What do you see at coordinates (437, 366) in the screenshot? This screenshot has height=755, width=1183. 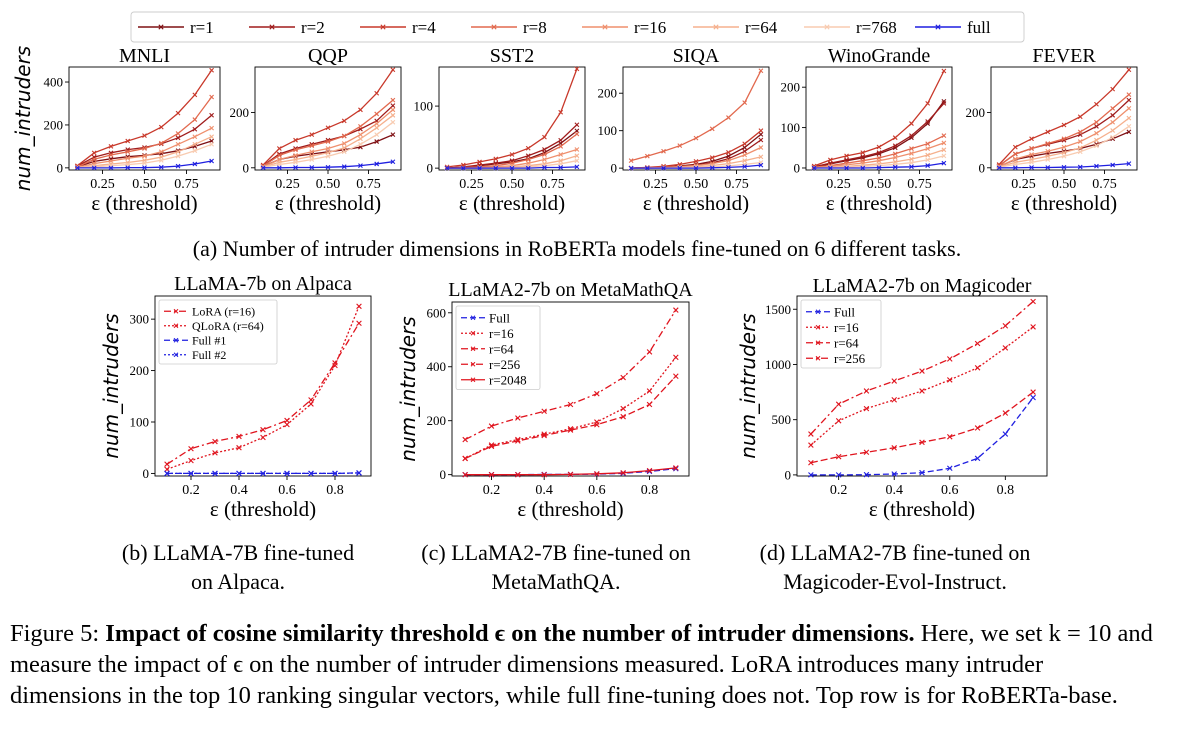 I see `y-tick-label: 400` at bounding box center [437, 366].